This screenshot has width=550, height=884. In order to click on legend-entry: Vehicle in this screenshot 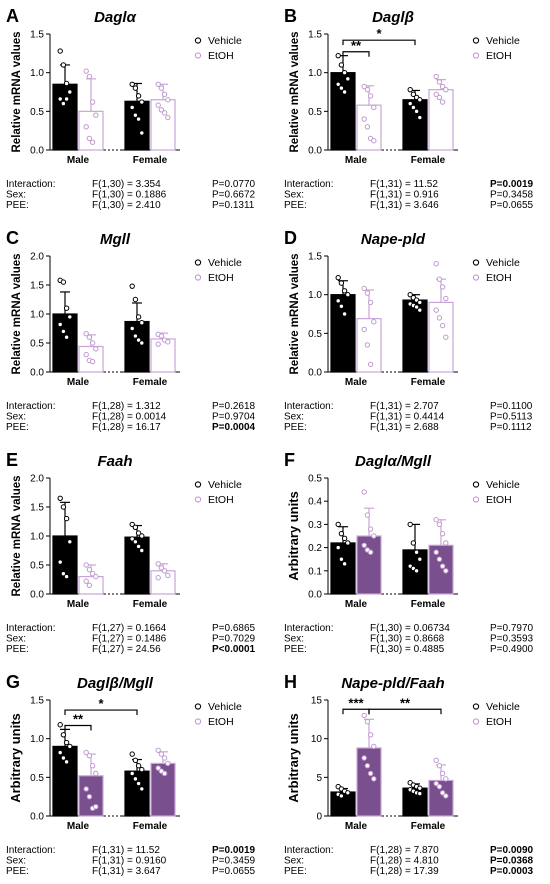, I will do `click(225, 485)`.